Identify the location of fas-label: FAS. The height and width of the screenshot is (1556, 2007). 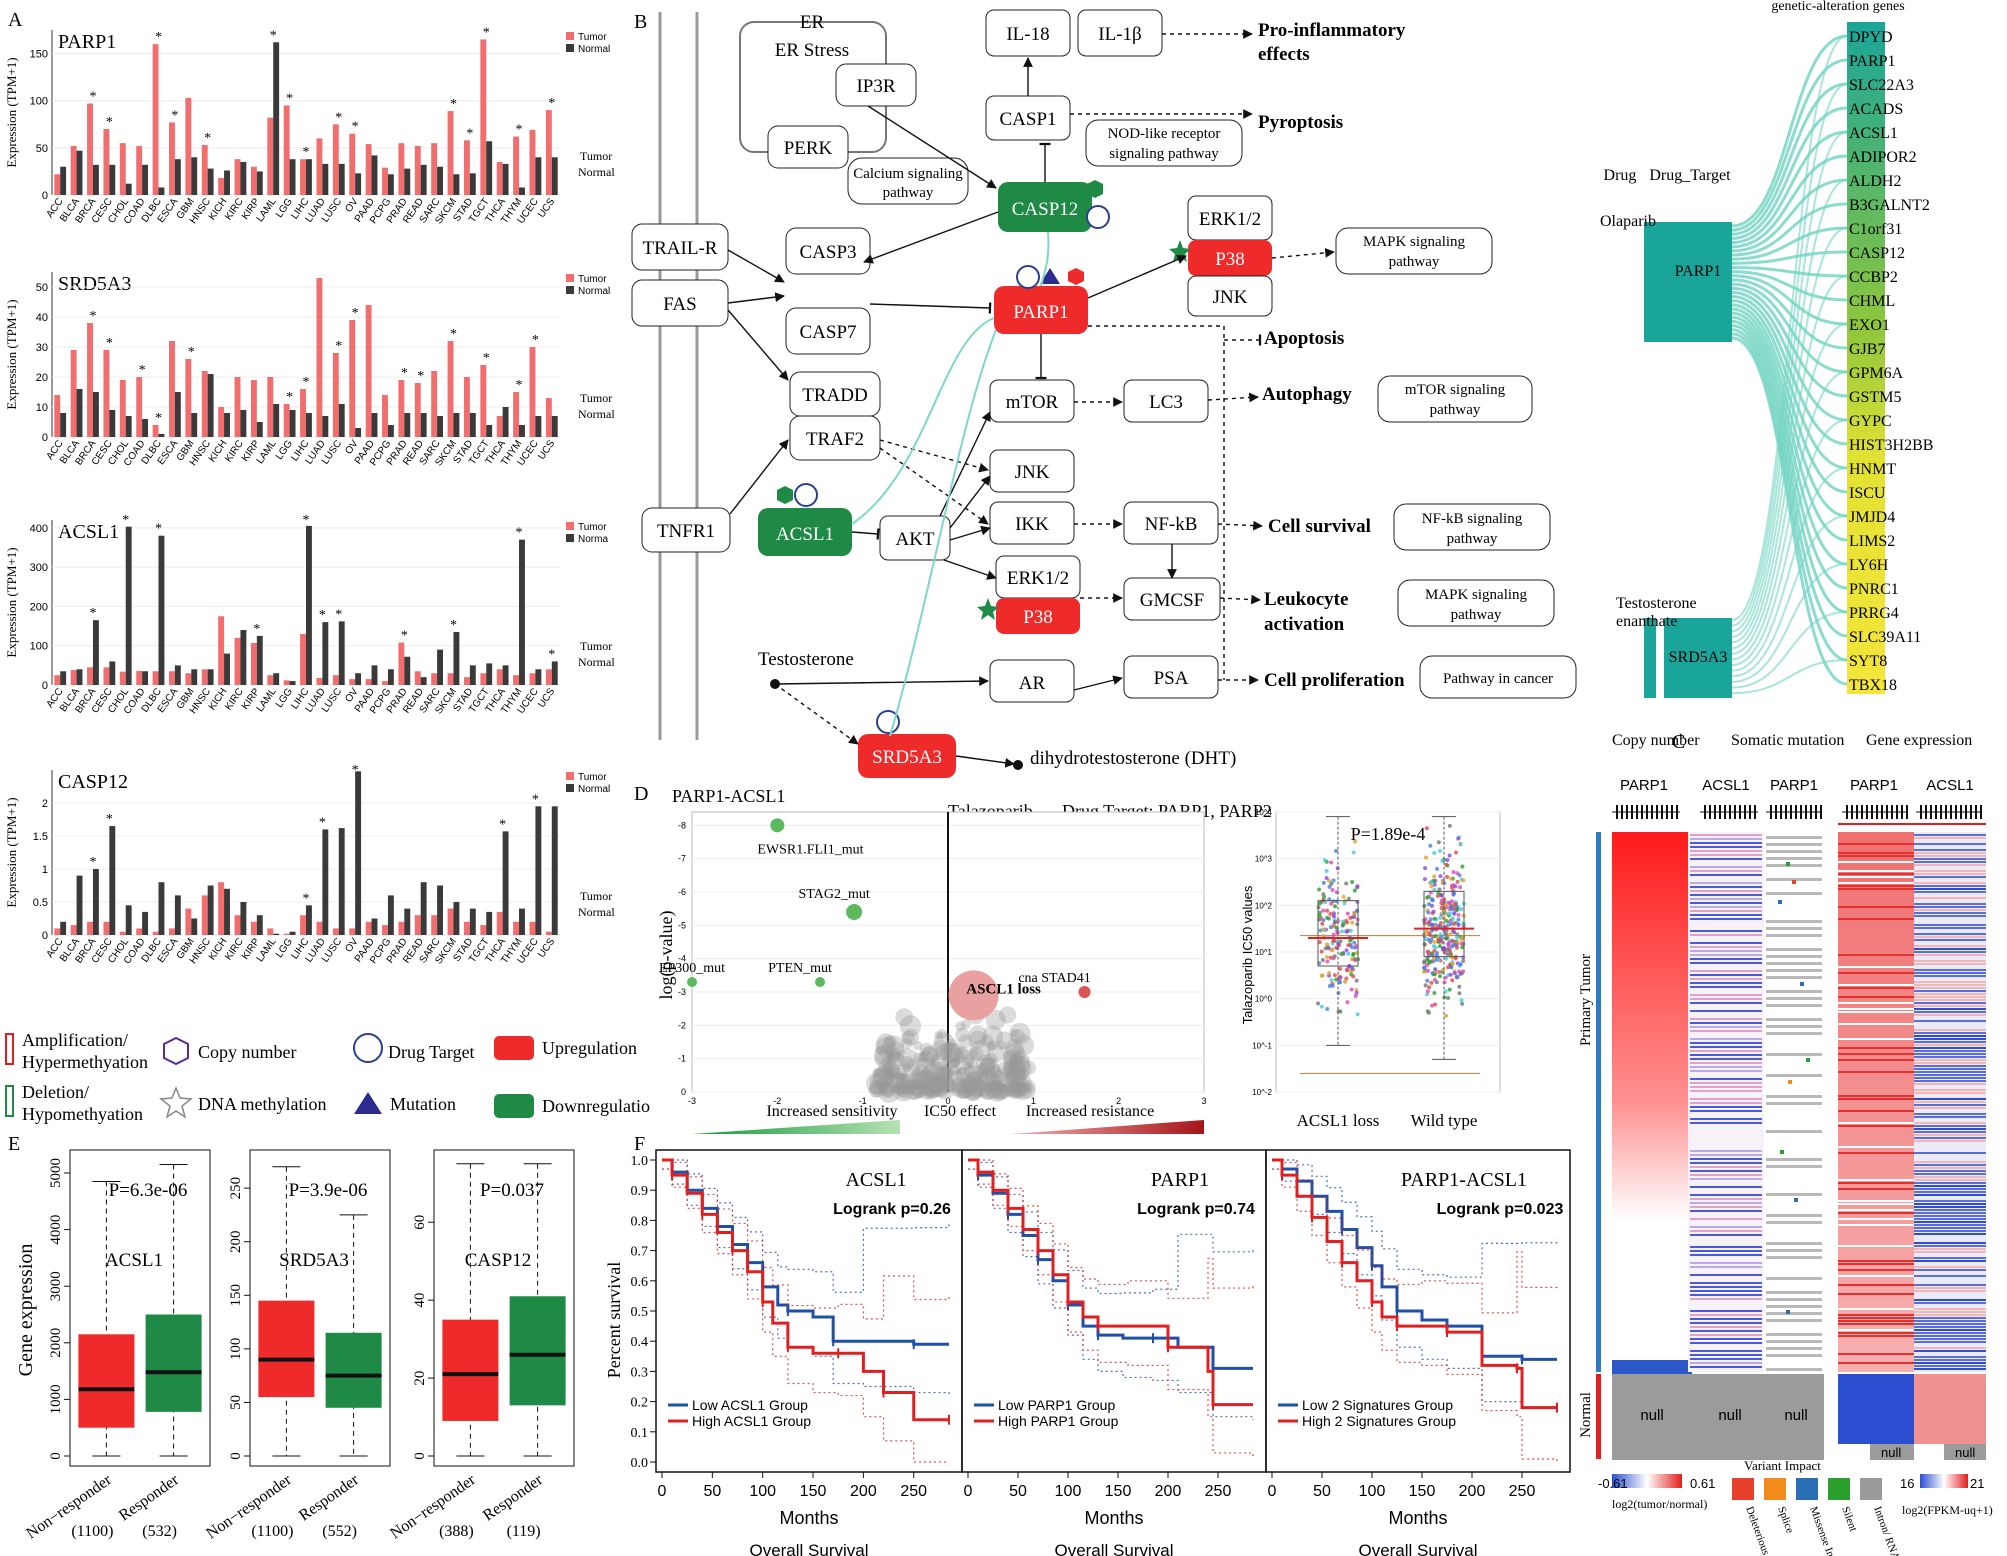
(679, 304).